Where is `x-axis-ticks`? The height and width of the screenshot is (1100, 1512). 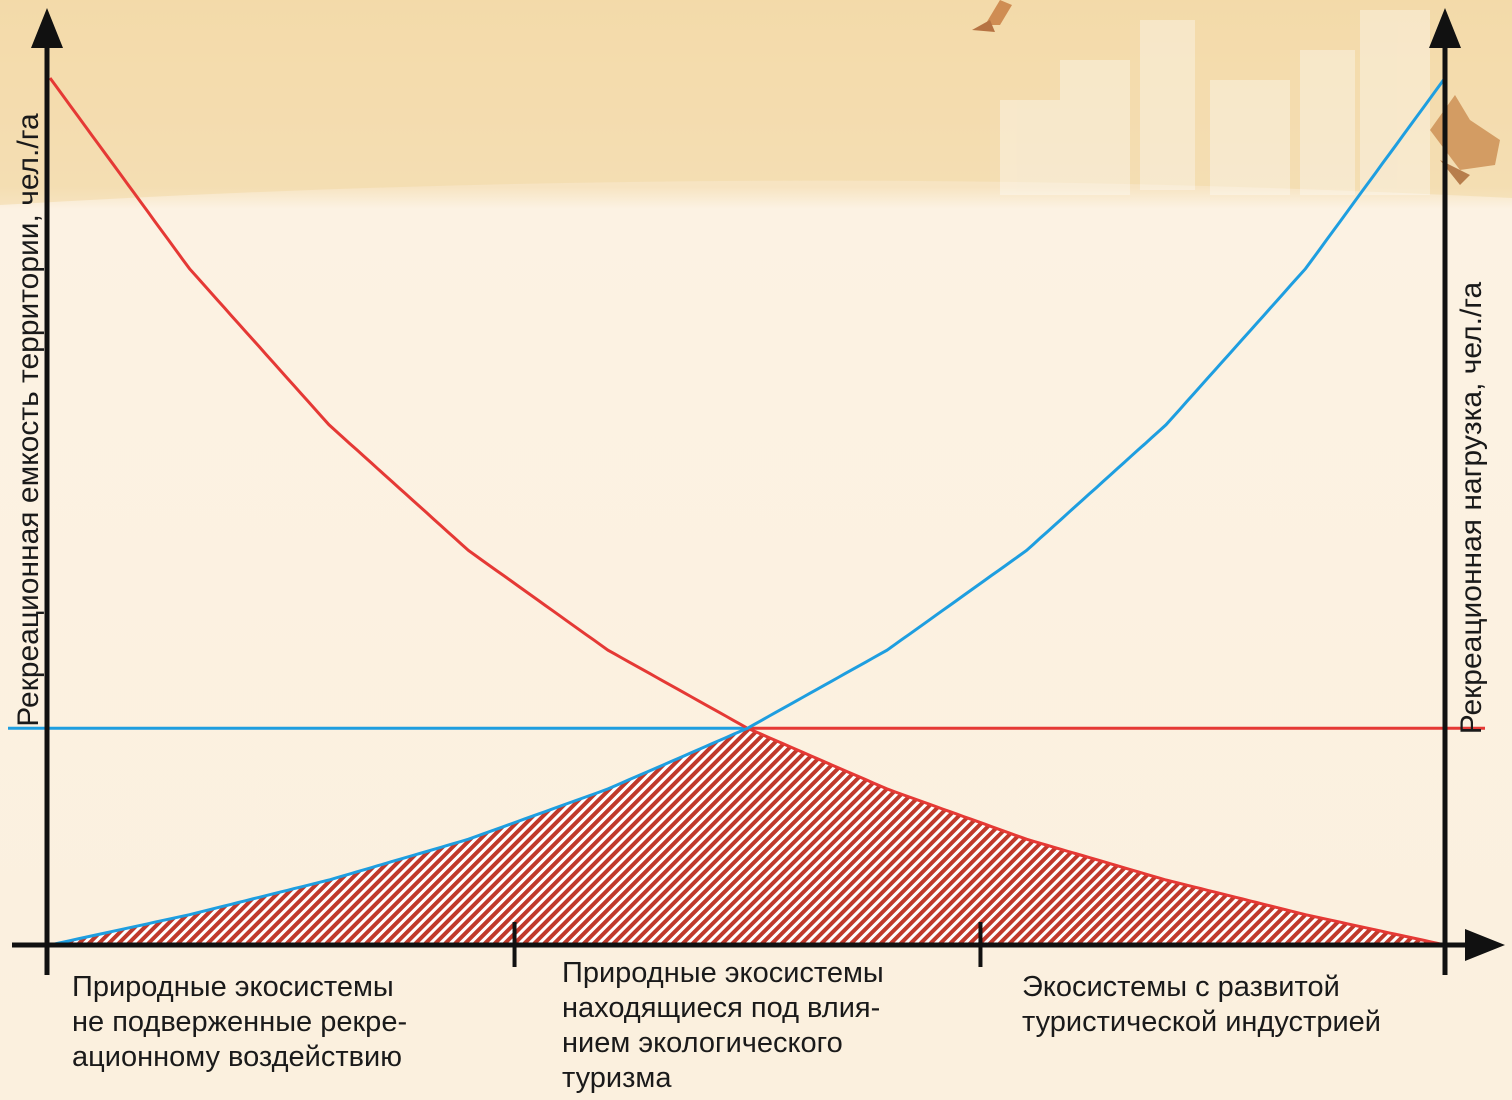
x-axis-ticks is located at coordinates (747, 944).